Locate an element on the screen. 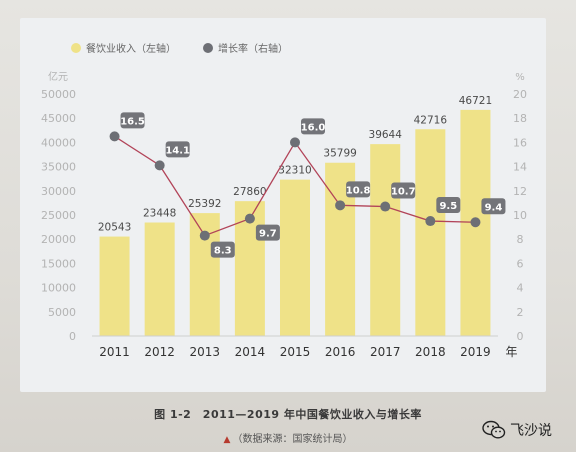 The width and height of the screenshot is (576, 452). left-tick-label: 0 is located at coordinates (72, 336).